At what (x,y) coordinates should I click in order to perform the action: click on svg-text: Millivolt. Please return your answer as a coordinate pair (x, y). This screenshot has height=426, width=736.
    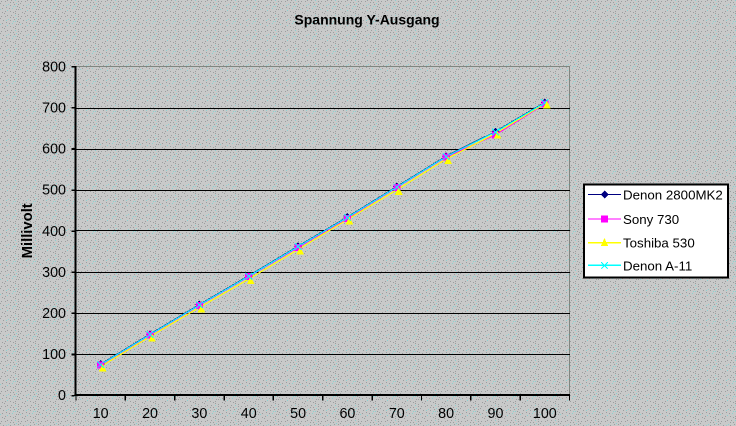
    Looking at the image, I should click on (28, 230).